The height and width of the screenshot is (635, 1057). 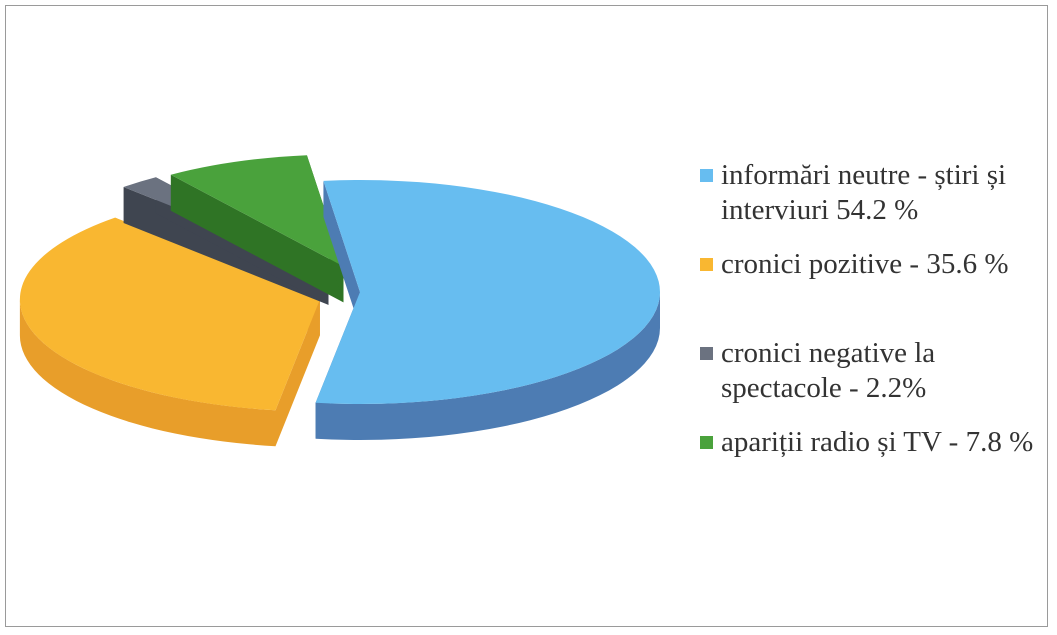 I want to click on legend-item-radio-tv: apariții radio și TV - 7.8 %, so click(x=872, y=442).